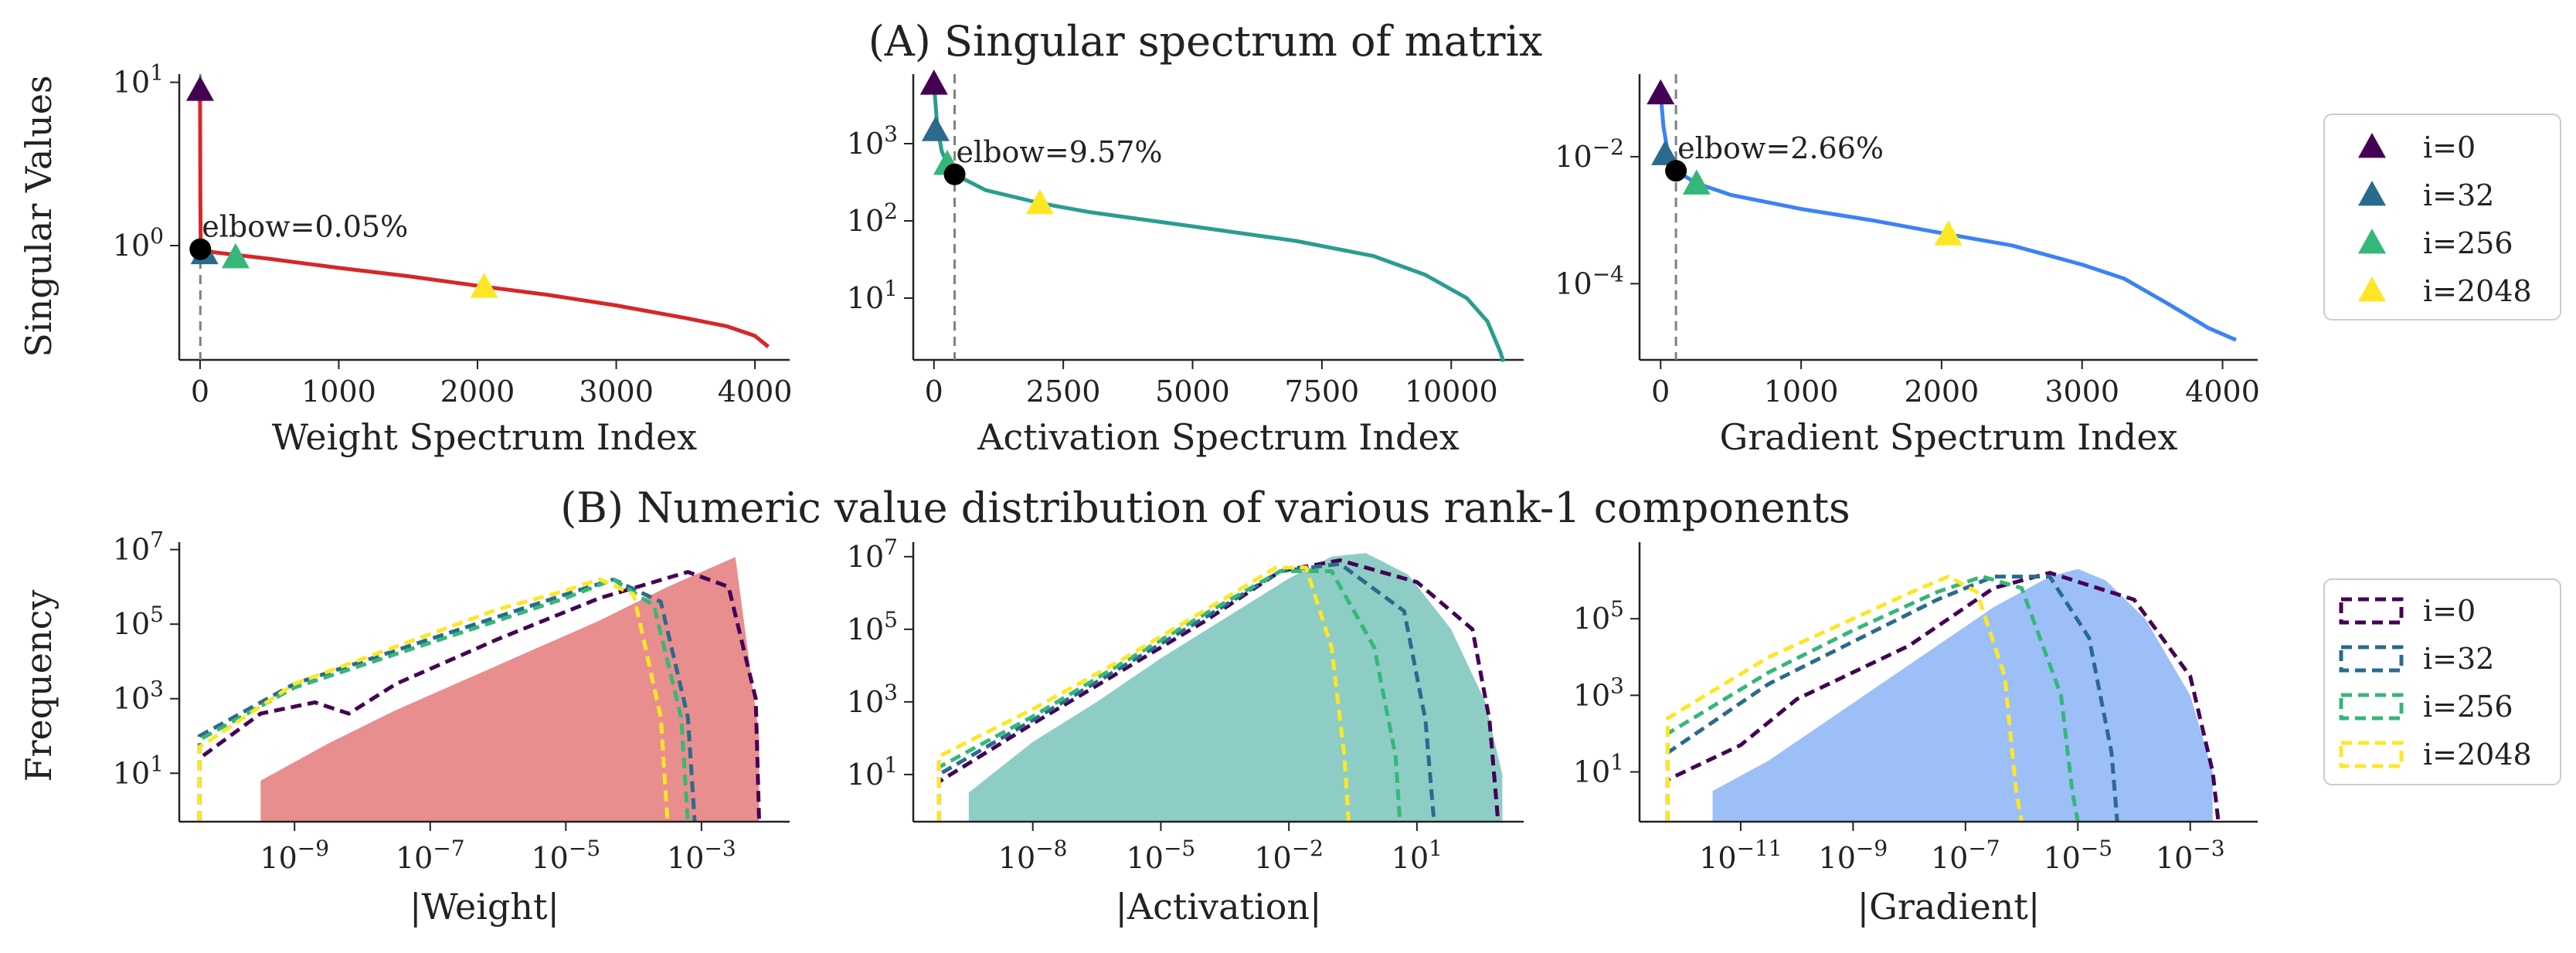  What do you see at coordinates (755, 392) in the screenshot?
I see `weight-xtick-label: 4000` at bounding box center [755, 392].